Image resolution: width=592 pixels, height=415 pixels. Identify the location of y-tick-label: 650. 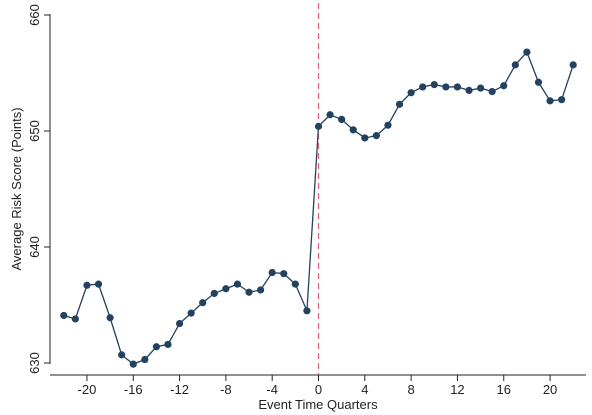
(34, 131).